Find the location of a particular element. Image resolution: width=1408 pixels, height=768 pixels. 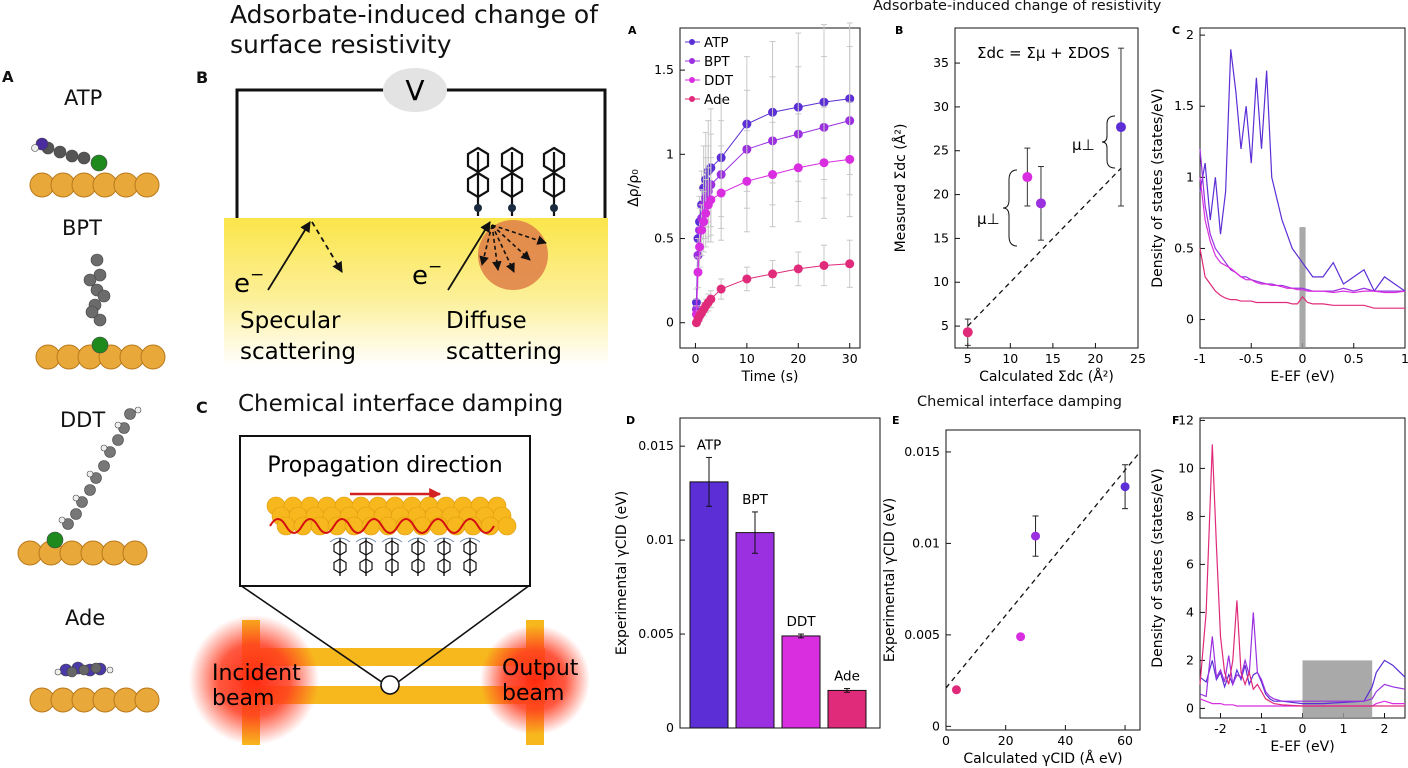

sulfur-atom is located at coordinates (99, 163).